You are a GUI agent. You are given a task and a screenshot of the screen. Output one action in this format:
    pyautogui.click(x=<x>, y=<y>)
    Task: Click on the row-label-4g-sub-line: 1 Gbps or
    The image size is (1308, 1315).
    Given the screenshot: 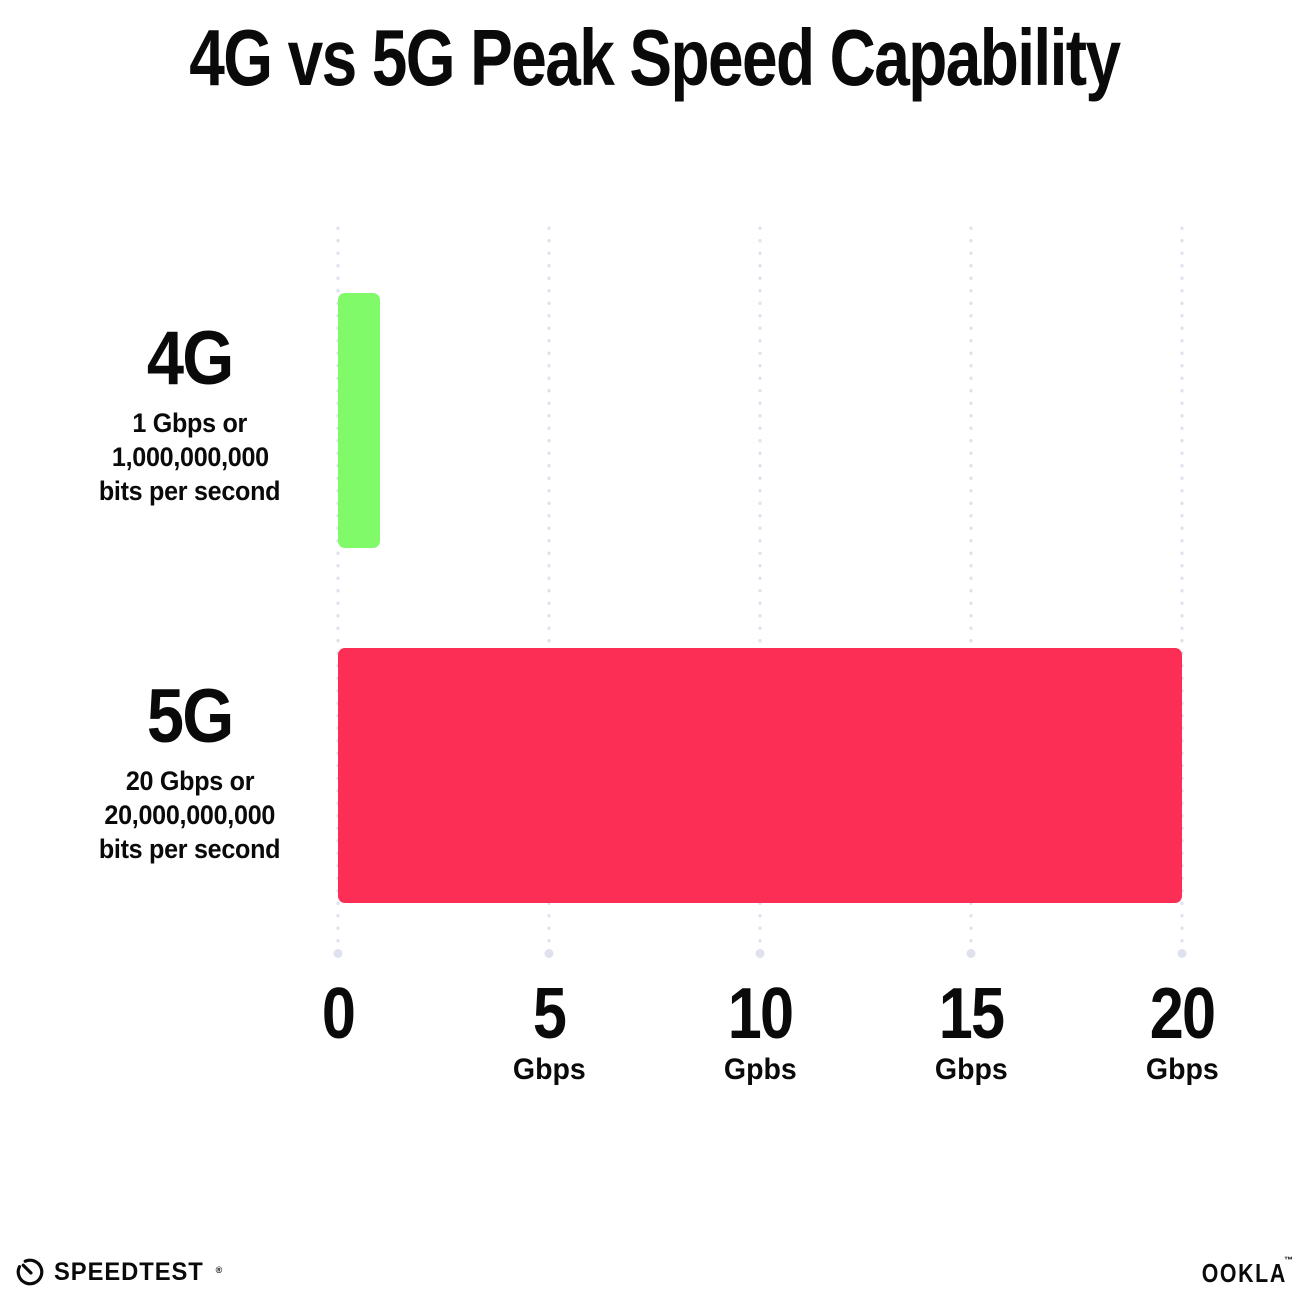 What is the action you would take?
    pyautogui.click(x=190, y=423)
    